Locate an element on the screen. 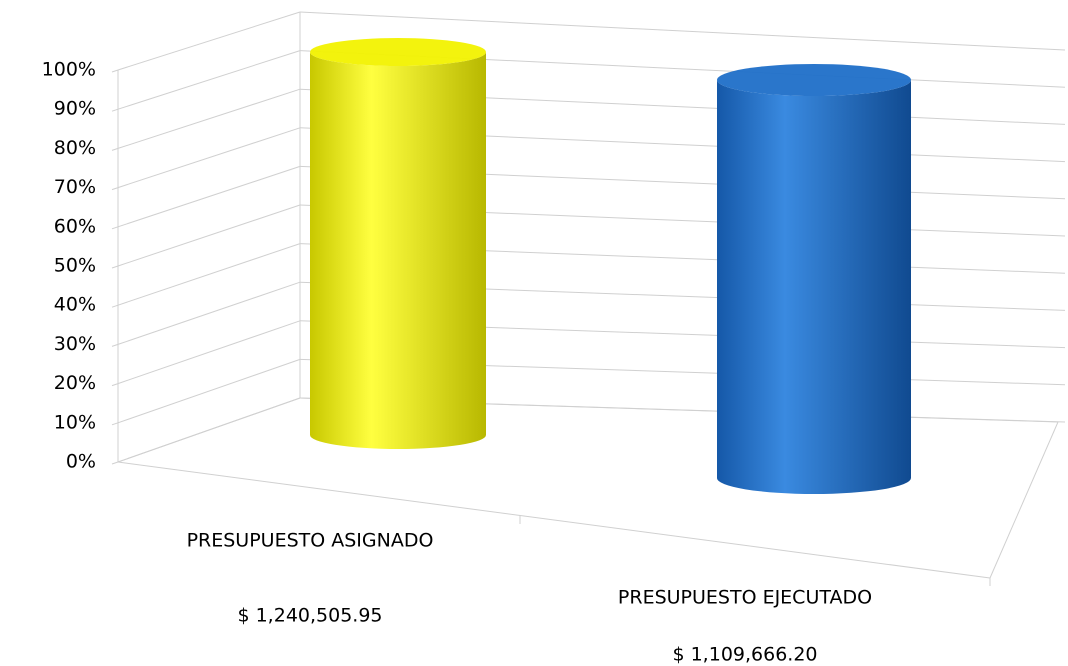 The height and width of the screenshot is (666, 1068). y-tick-label: 80% is located at coordinates (75, 148).